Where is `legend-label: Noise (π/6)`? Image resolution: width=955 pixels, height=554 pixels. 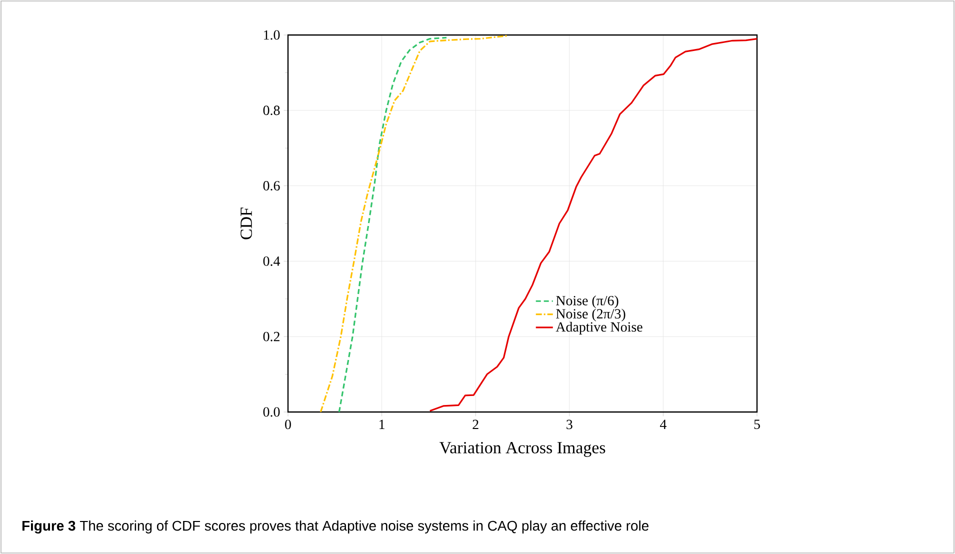 legend-label: Noise (π/6) is located at coordinates (587, 302).